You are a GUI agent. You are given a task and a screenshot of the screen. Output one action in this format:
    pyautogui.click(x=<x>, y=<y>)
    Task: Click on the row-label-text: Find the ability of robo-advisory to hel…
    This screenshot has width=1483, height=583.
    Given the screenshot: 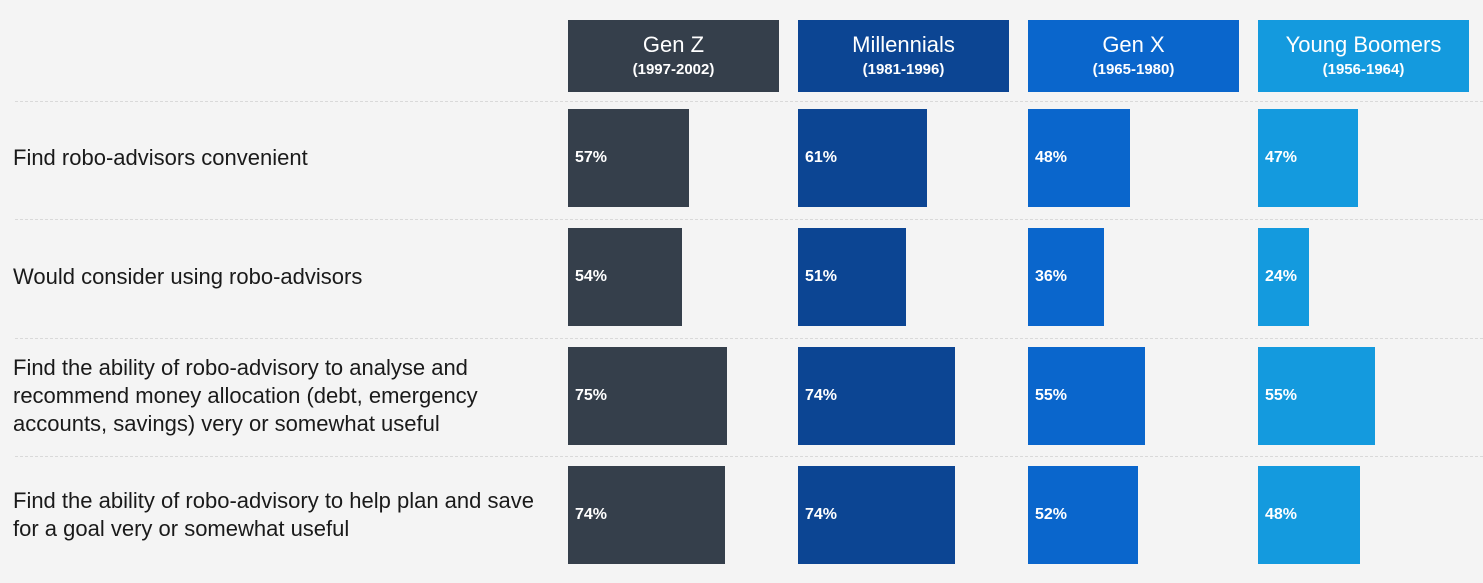 What is the action you would take?
    pyautogui.click(x=273, y=514)
    